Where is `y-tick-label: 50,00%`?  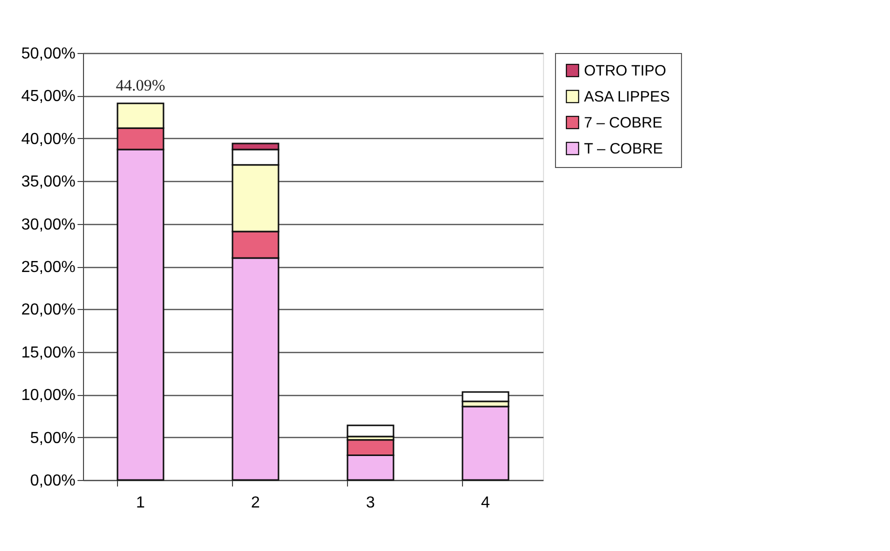
y-tick-label: 50,00% is located at coordinates (48, 54).